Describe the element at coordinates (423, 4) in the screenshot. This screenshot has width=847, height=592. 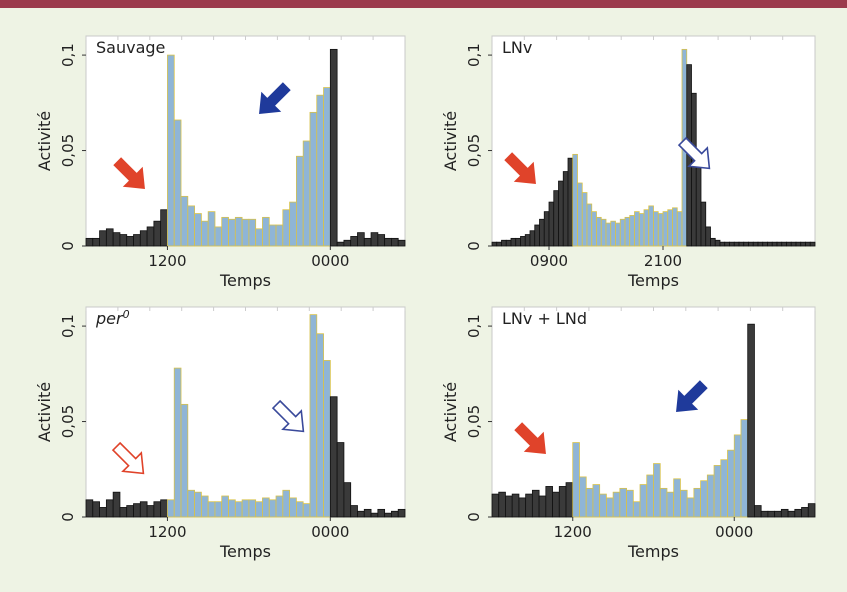
I see `top-accent-bar` at that location.